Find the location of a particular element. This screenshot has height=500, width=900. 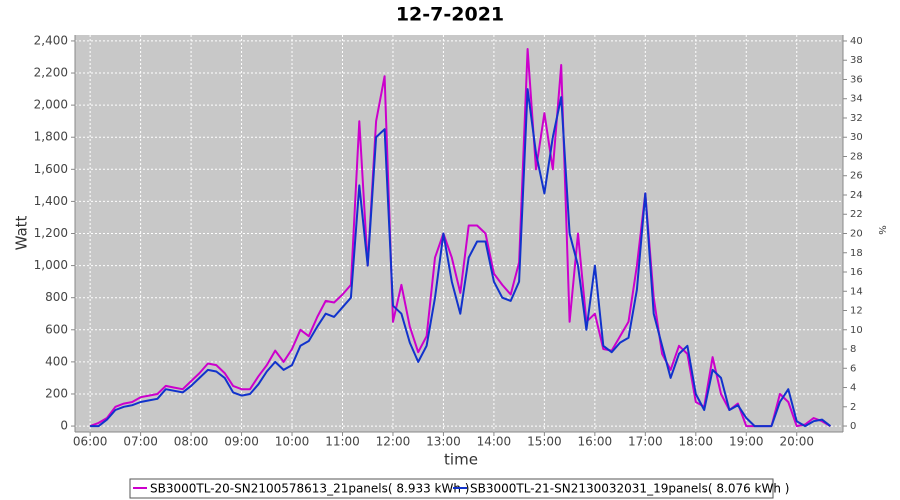

y2-tick-label: 40 is located at coordinates (856, 41).